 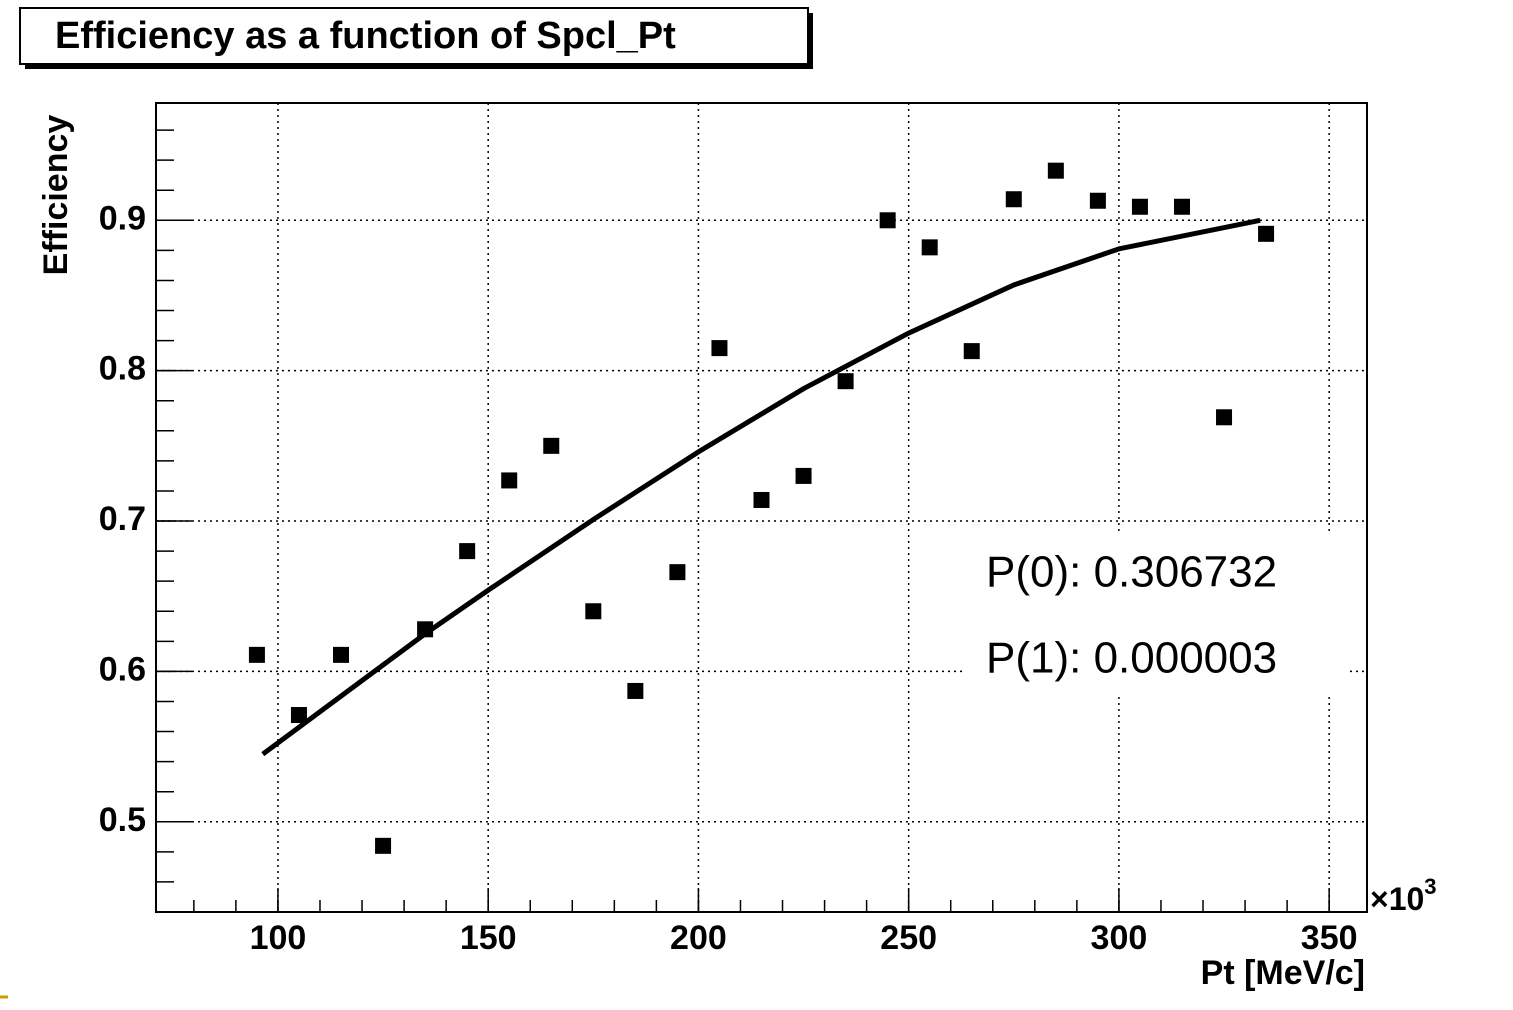 I want to click on y-tick-label: 0.6, so click(x=122, y=669).